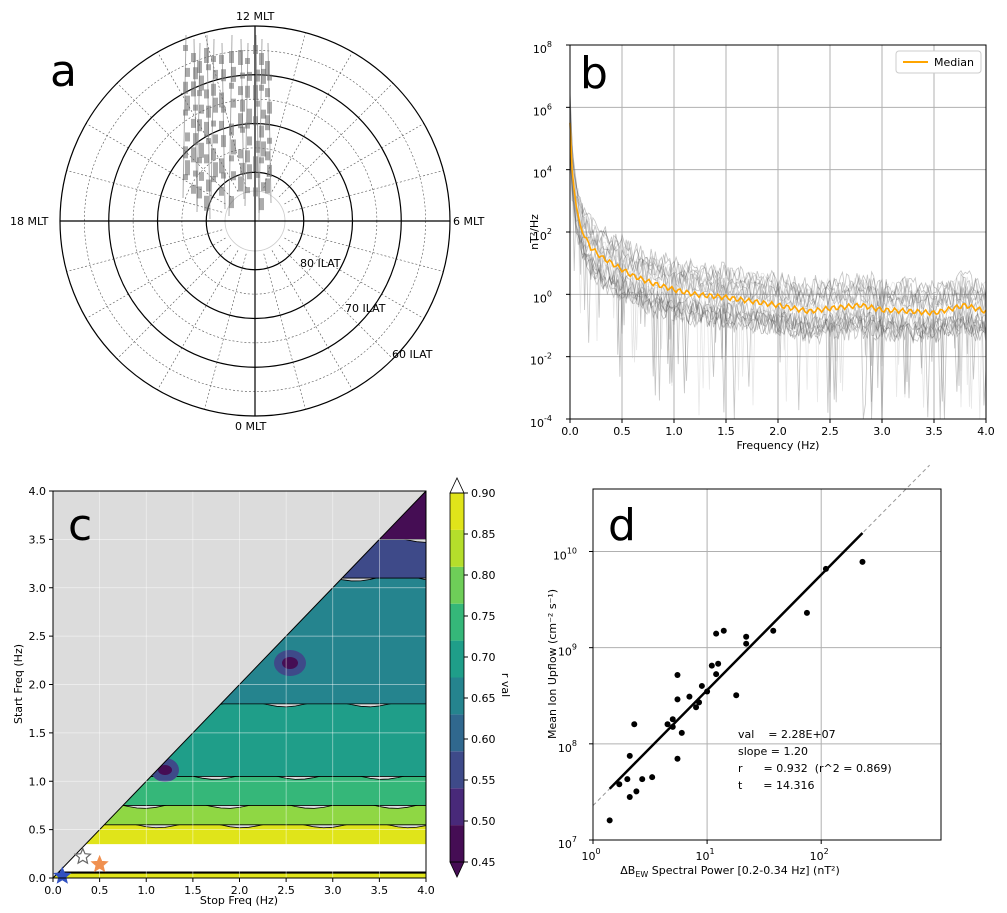 Image resolution: width=1007 pixels, height=913 pixels. What do you see at coordinates (705, 855) in the screenshot?
I see `scatter-x-tick-label: 101` at bounding box center [705, 855].